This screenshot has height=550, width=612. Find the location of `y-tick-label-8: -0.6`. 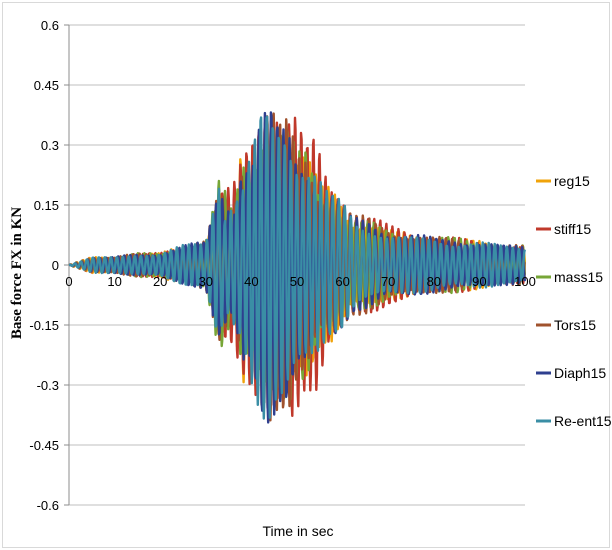

y-tick-label-8: -0.6 is located at coordinates (48, 505).